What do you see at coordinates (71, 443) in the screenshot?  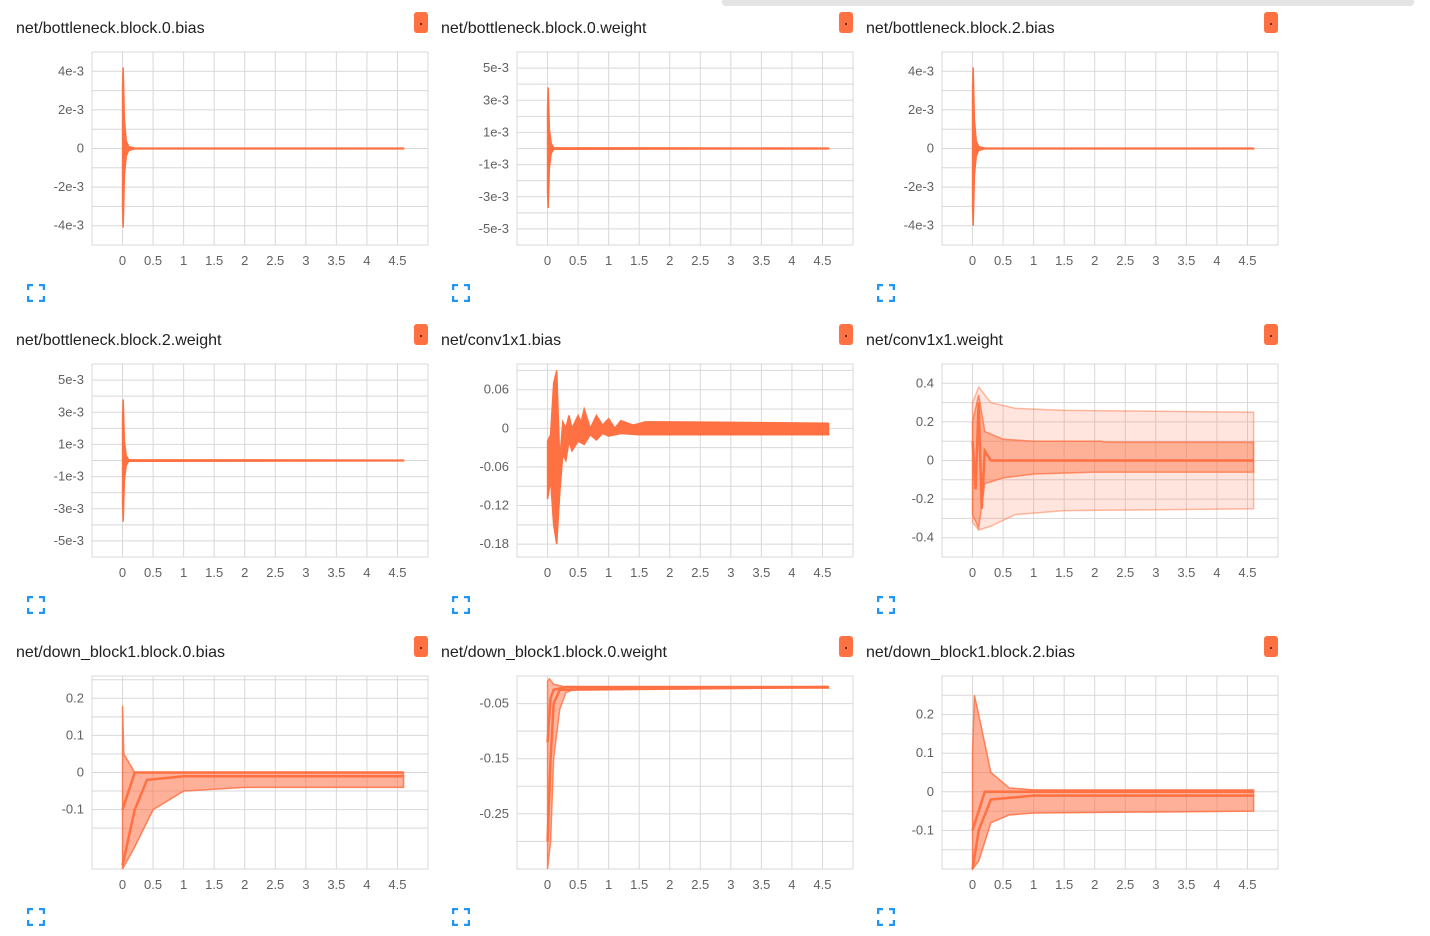 I see `y-tick-label: 1e-3` at bounding box center [71, 443].